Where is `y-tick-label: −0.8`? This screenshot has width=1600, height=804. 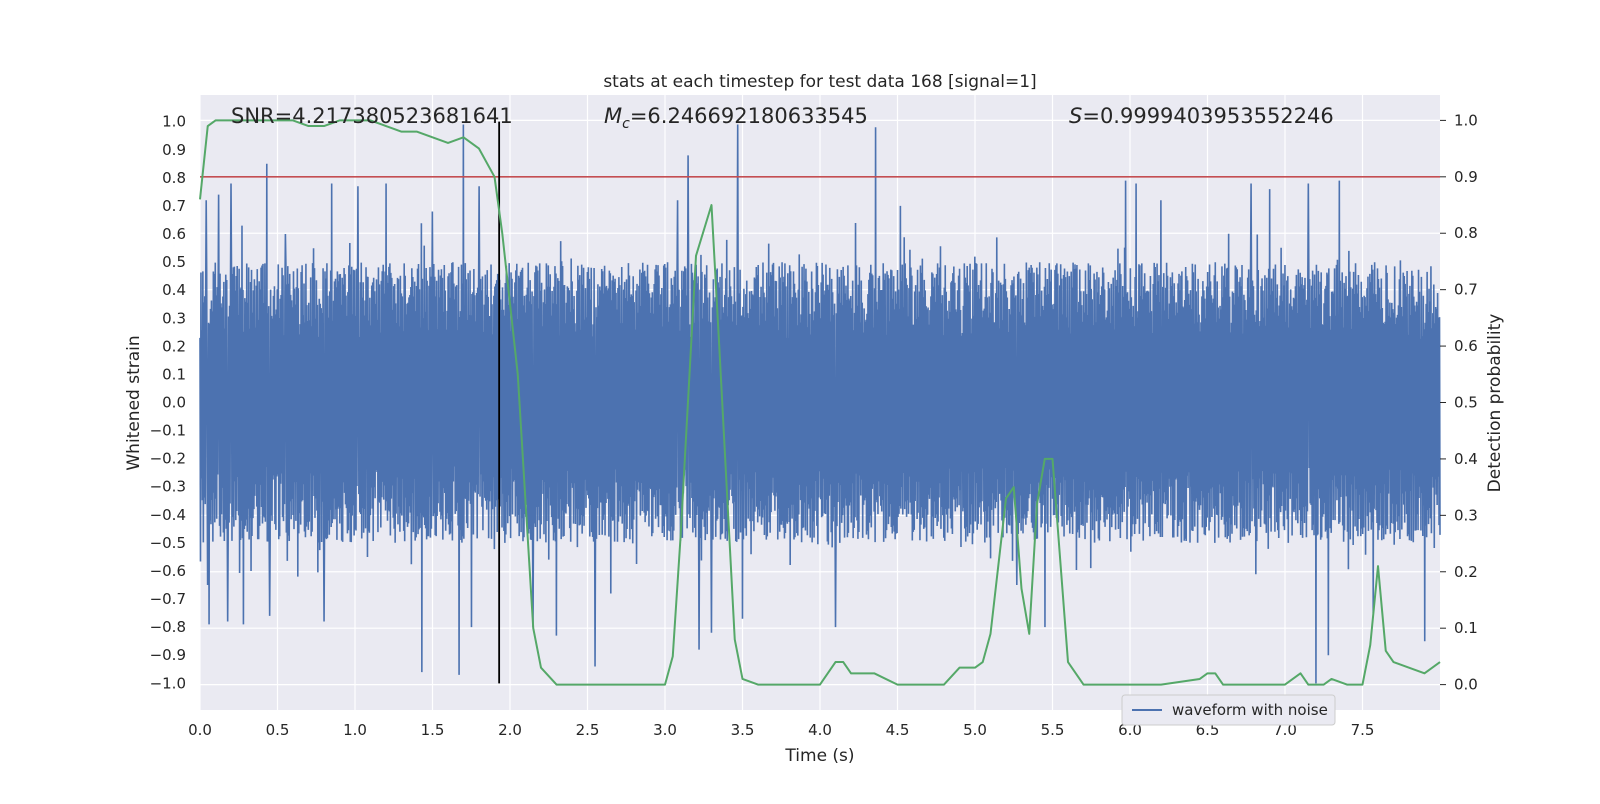
y-tick-label: −0.8 is located at coordinates (168, 627).